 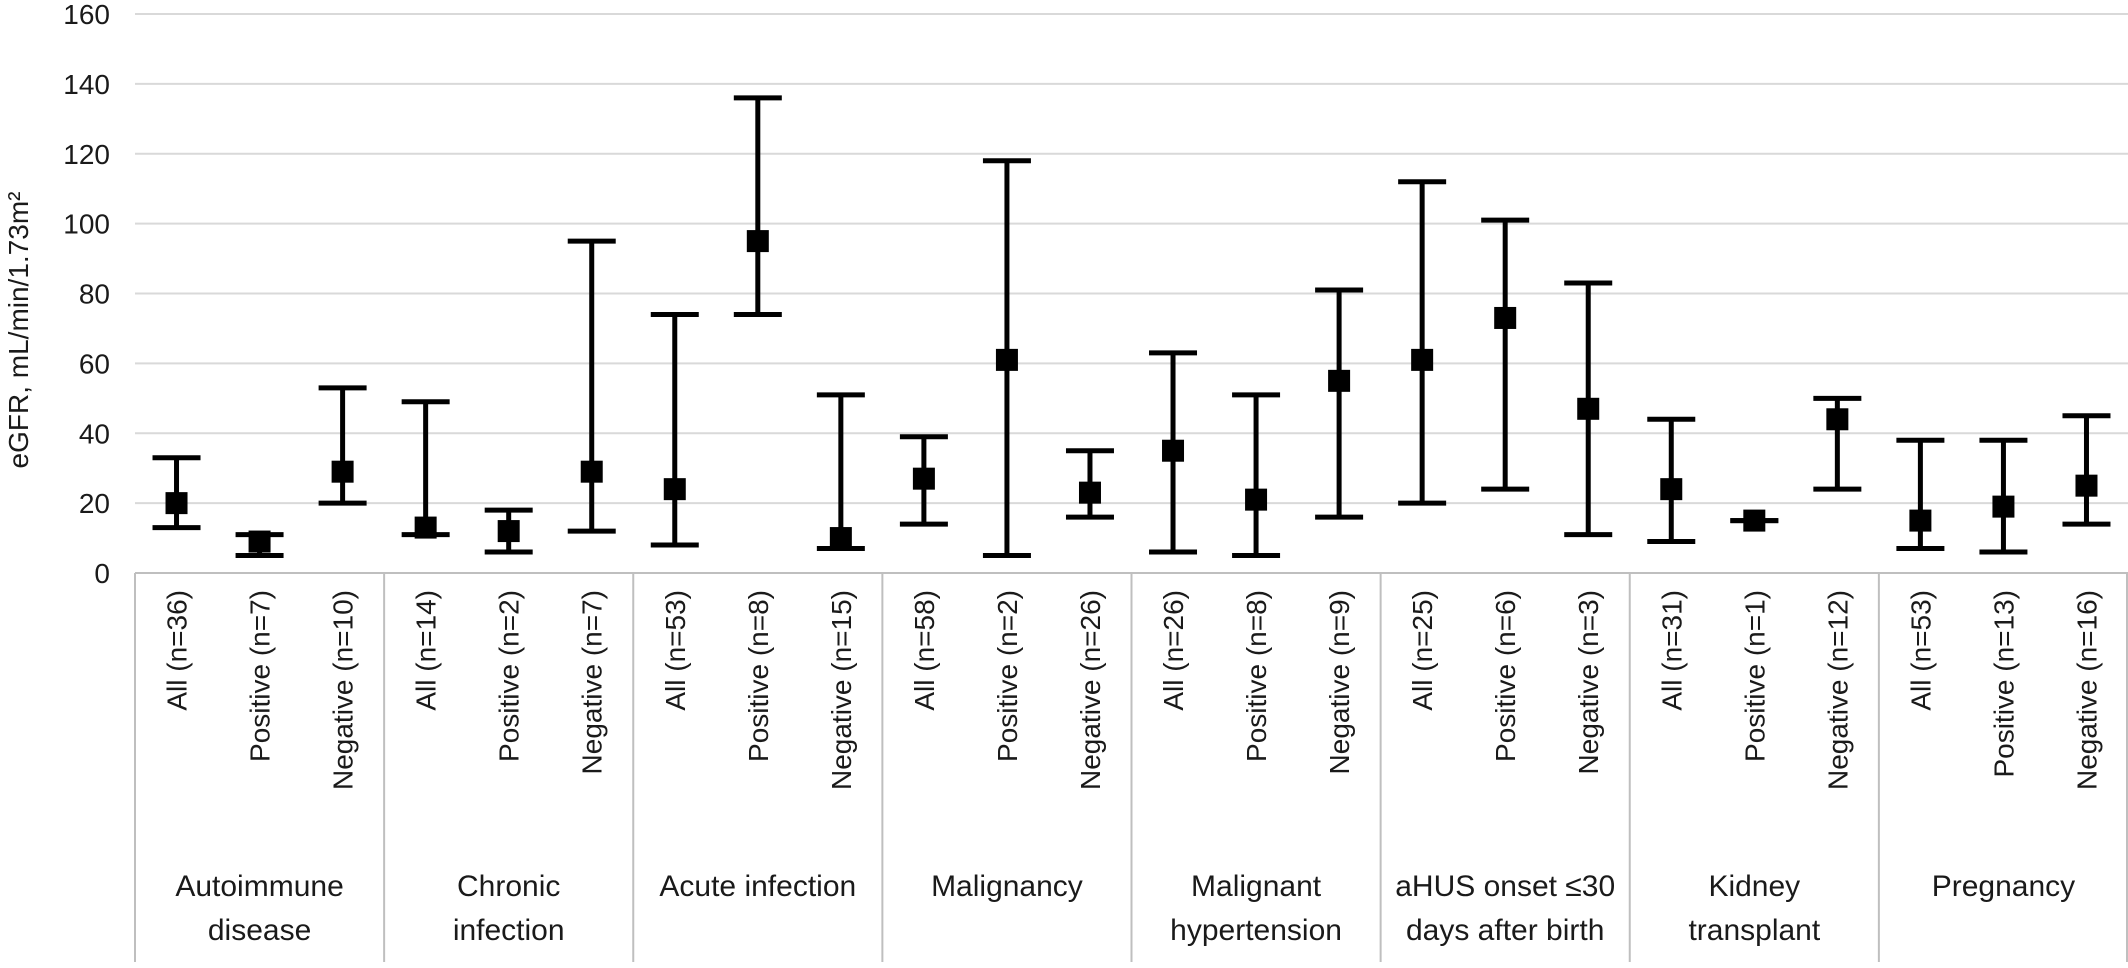 I want to click on category-label: Negative (n=16), so click(x=2086, y=690).